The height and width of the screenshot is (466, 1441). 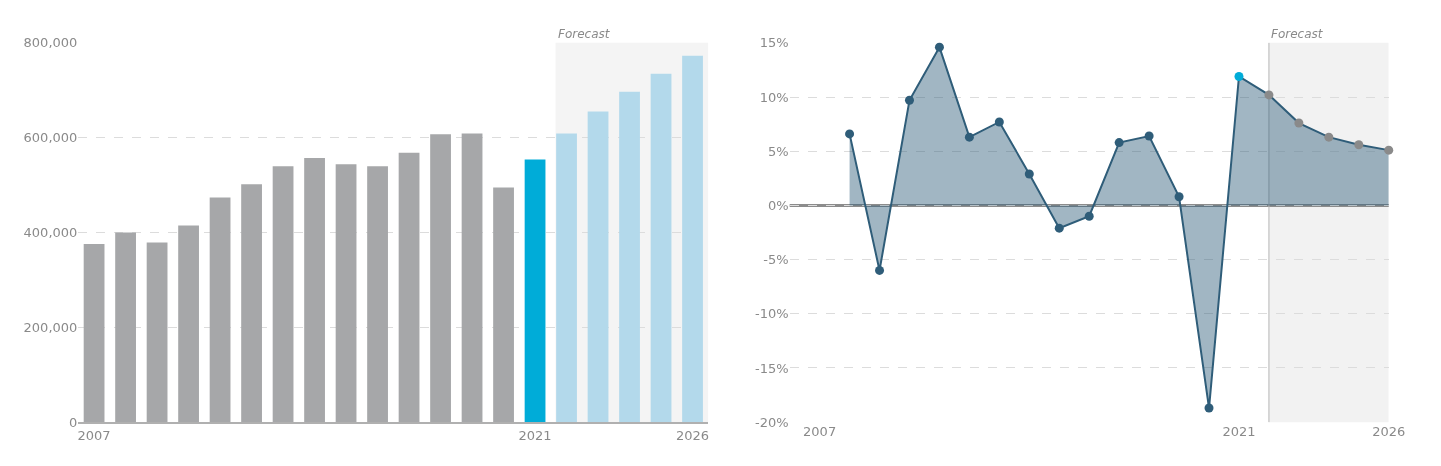 What do you see at coordinates (50, 43) in the screenshot?
I see `y-tick-label: 800,000` at bounding box center [50, 43].